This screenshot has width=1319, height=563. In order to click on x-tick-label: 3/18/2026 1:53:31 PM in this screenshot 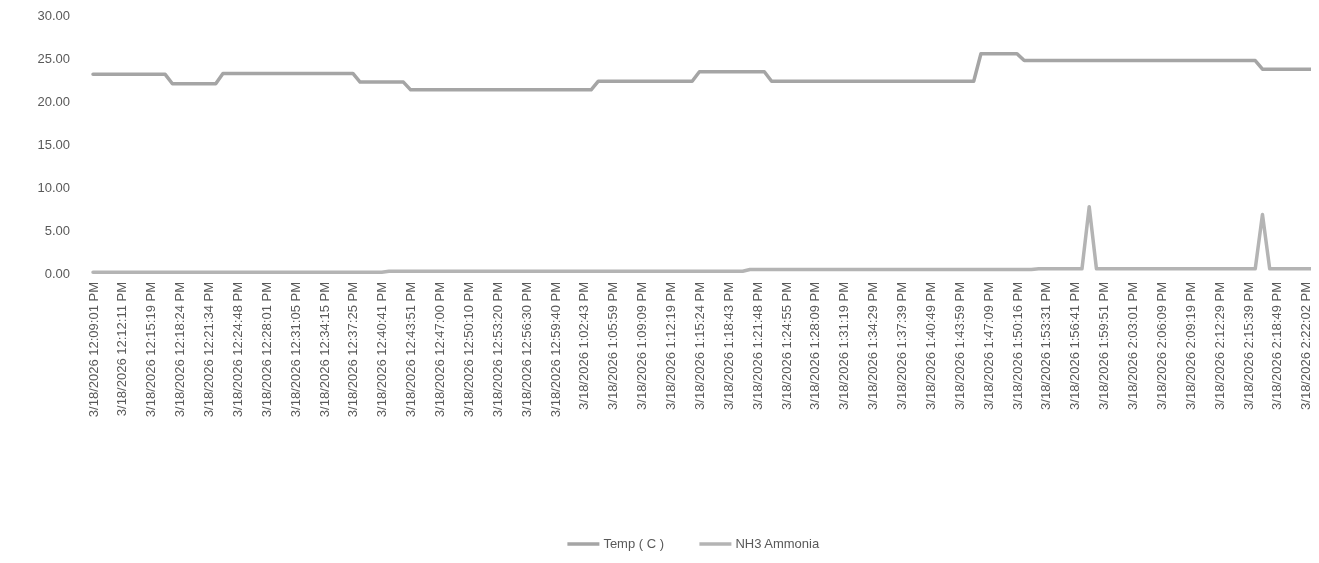, I will do `click(1046, 346)`.